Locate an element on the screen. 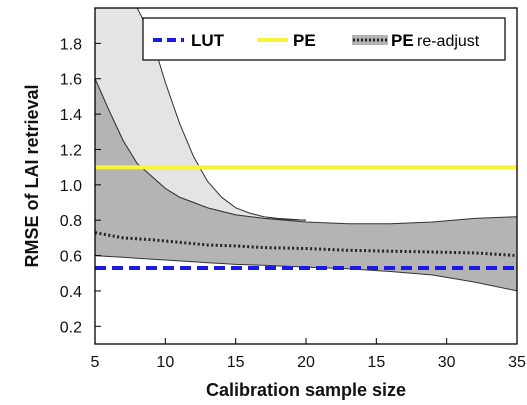 This screenshot has width=527, height=405. pe-readjust-line is located at coordinates (306, 244).